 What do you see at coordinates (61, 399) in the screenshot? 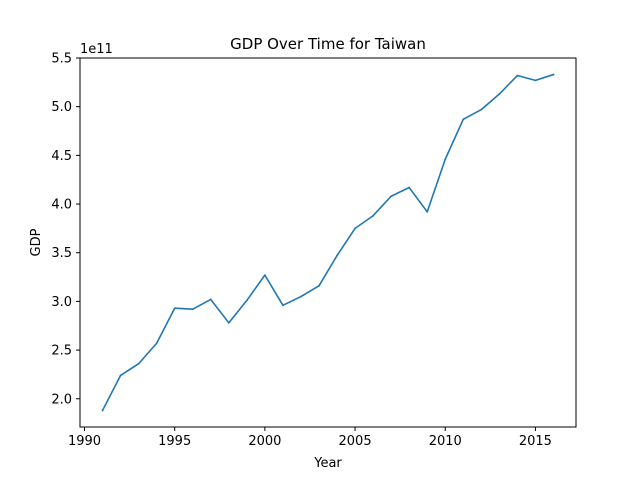
I see `y-tick-label: 2.0` at bounding box center [61, 399].